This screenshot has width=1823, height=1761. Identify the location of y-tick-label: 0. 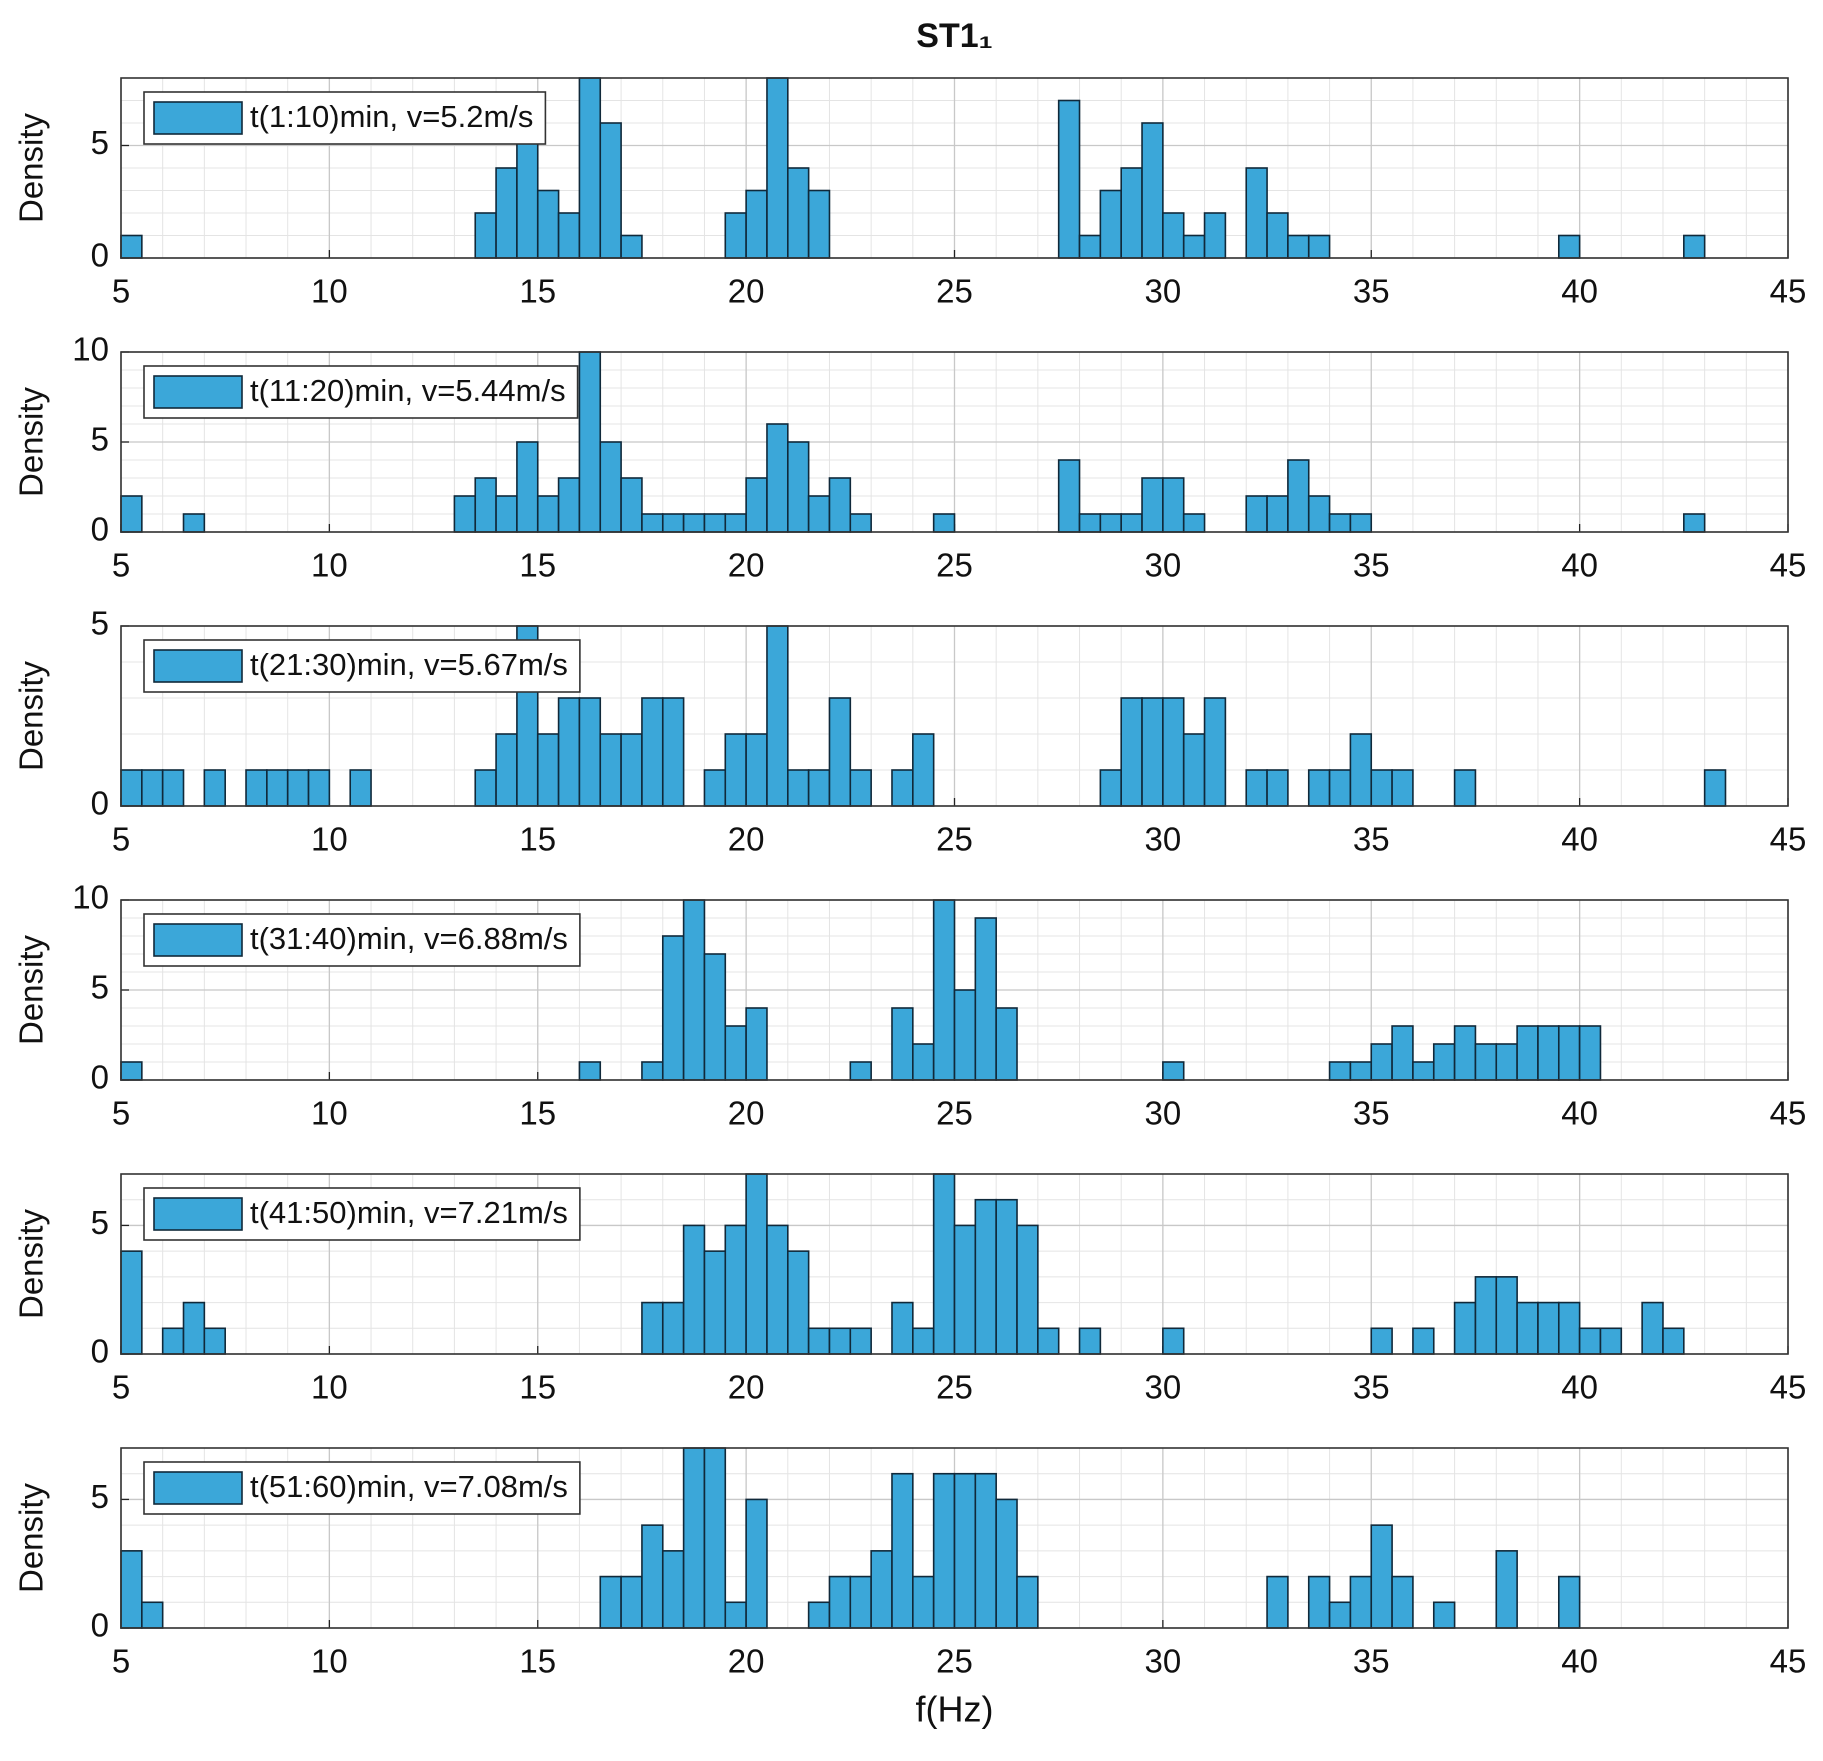
(100, 1625).